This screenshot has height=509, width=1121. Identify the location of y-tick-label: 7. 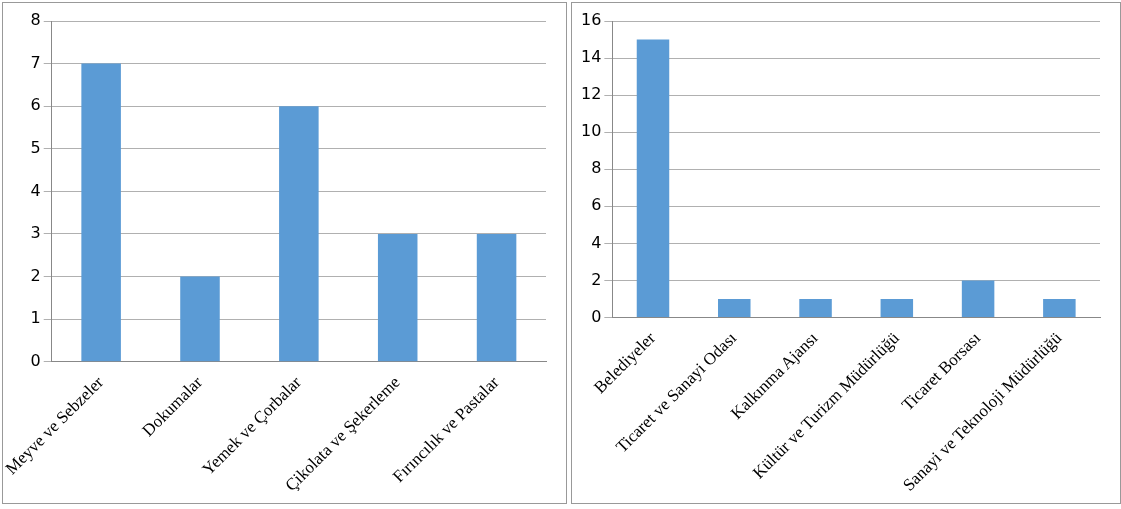
(35, 62).